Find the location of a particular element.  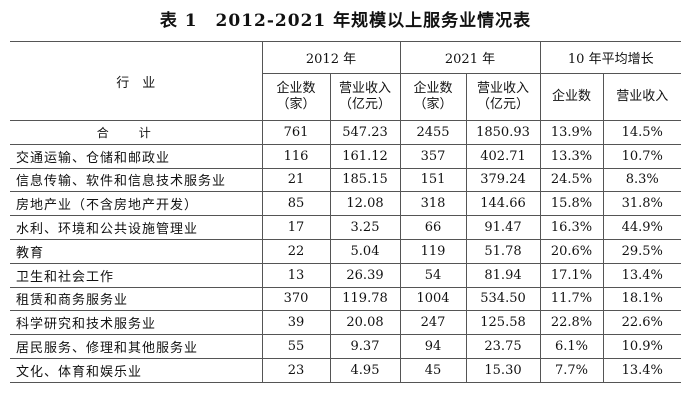

table-row: 水利、环境和公共设施管理业 17 3.25 66 91.47 16.3% 44.9% is located at coordinates (345, 227).